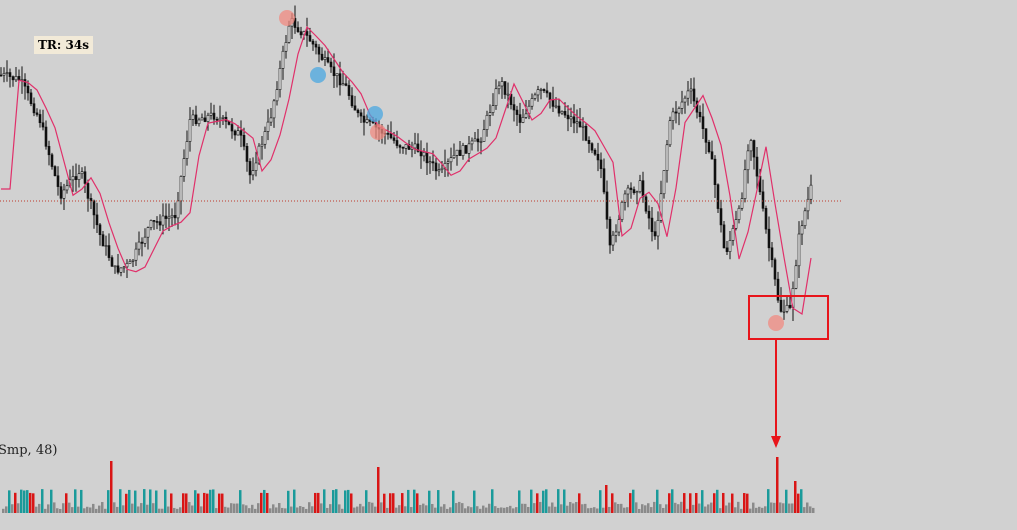  I want to click on volume-histogram, so click(408, 485).